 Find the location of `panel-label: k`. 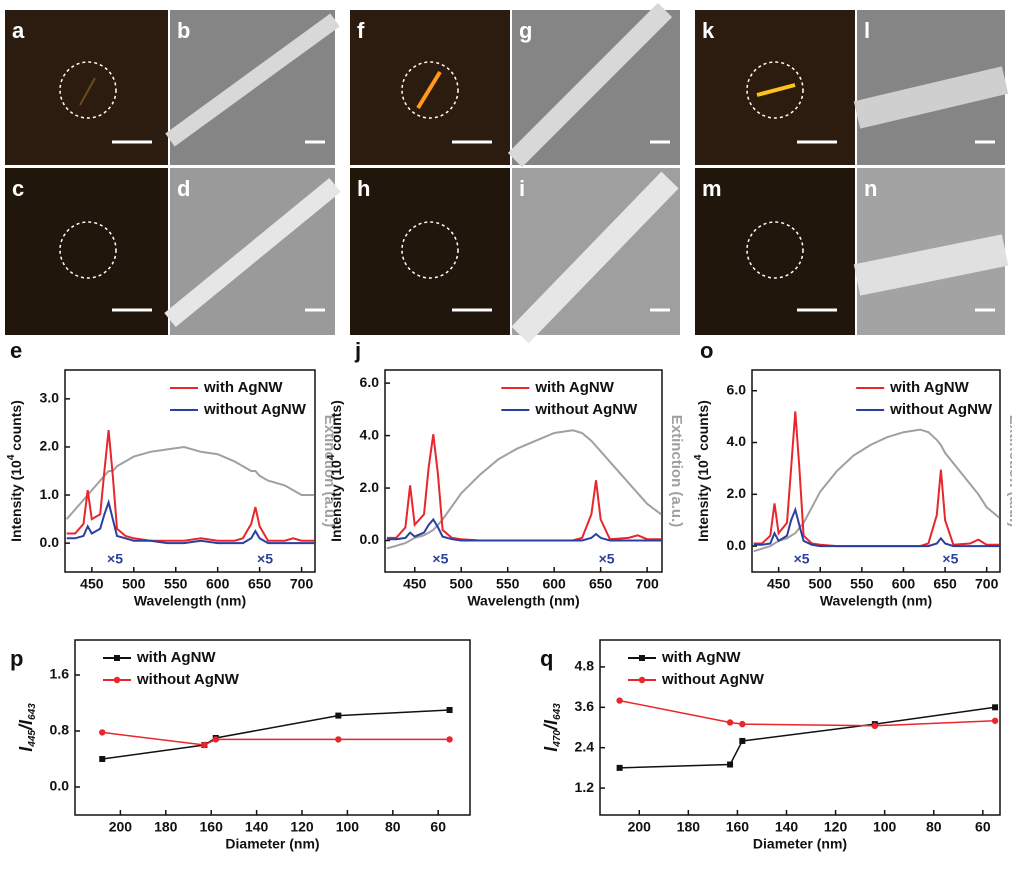

panel-label: k is located at coordinates (708, 30).